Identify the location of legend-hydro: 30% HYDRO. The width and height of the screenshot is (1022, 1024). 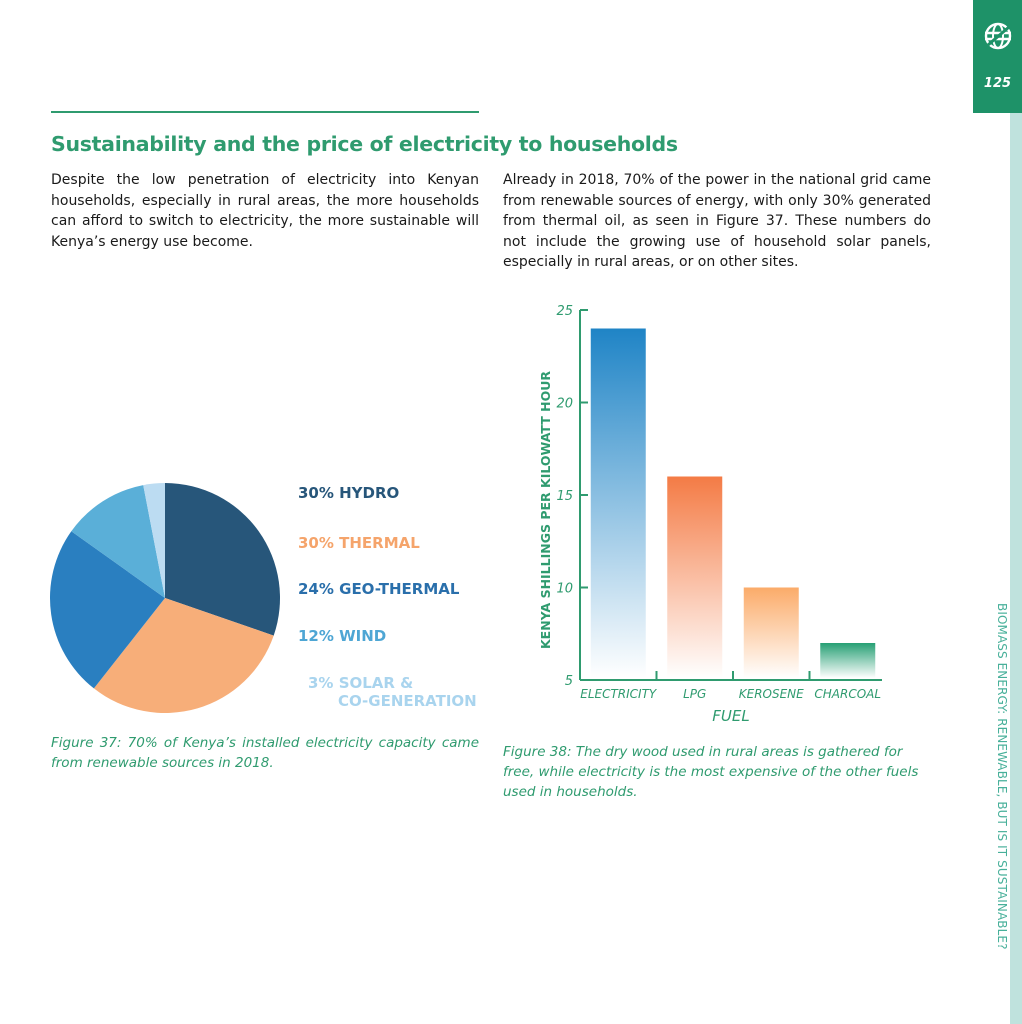
(348, 493).